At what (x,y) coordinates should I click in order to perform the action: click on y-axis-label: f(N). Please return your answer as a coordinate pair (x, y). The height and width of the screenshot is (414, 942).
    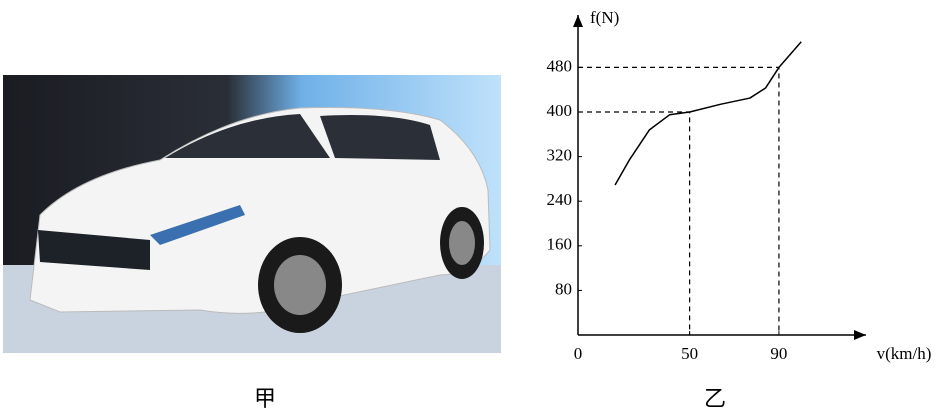
    Looking at the image, I should click on (604, 17).